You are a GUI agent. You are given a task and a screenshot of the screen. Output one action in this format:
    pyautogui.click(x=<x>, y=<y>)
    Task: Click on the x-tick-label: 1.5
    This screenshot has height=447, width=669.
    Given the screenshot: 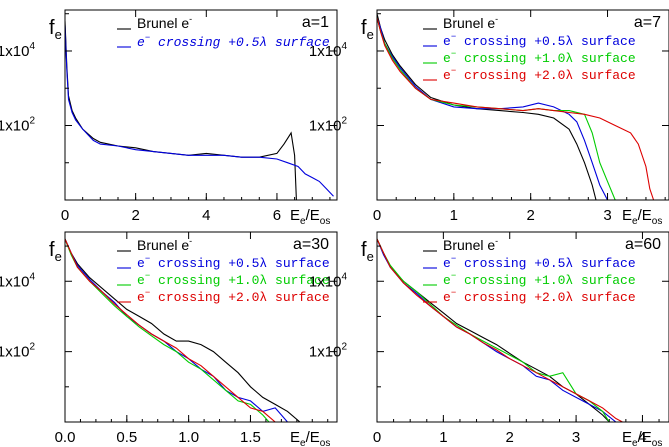 What is the action you would take?
    pyautogui.click(x=250, y=437)
    